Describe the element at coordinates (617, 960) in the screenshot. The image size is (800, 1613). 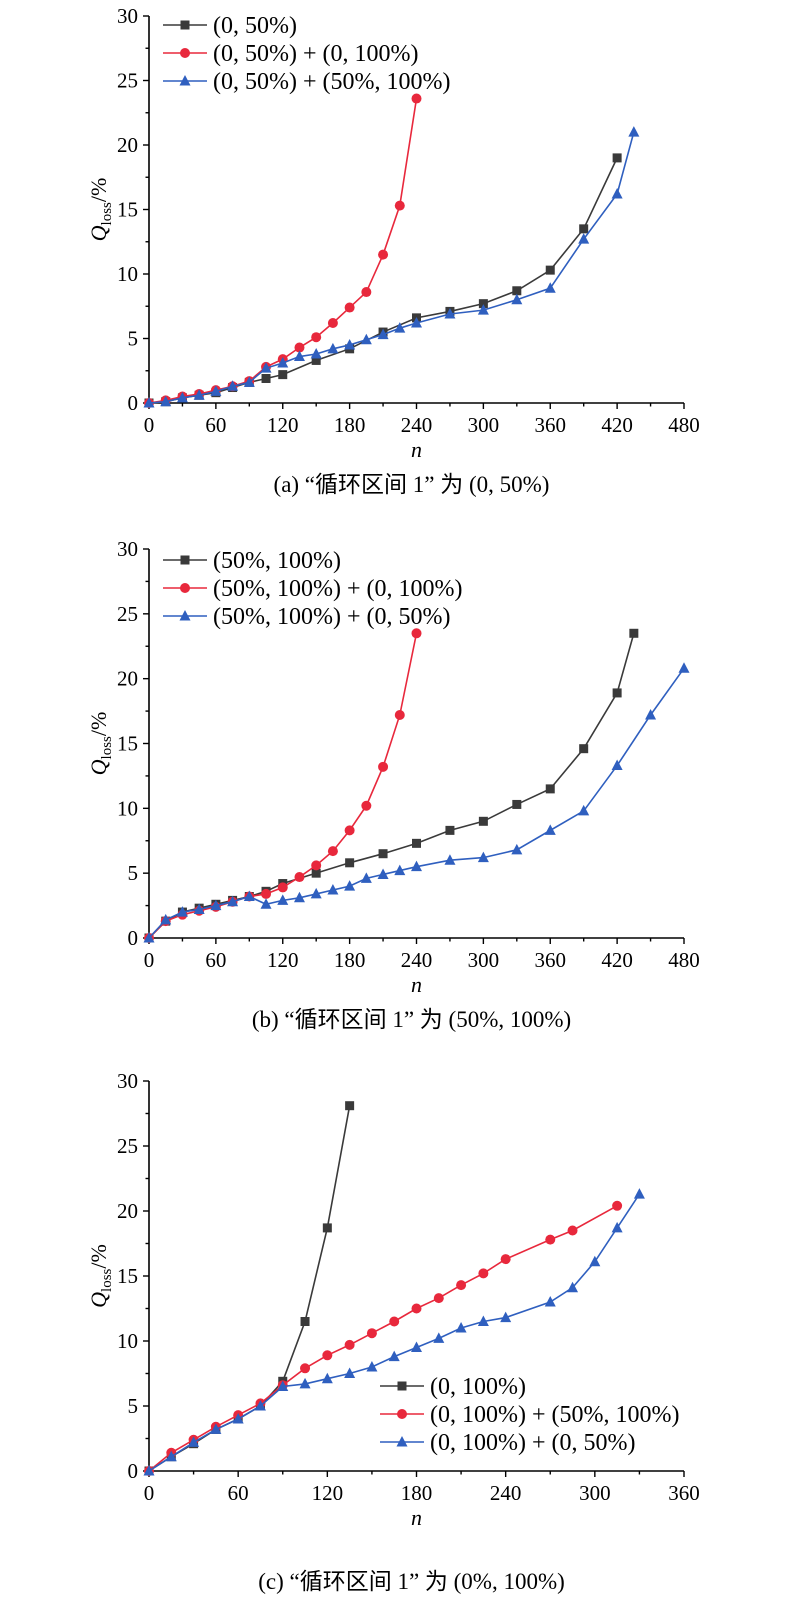
I see `x-tick-label: 420` at that location.